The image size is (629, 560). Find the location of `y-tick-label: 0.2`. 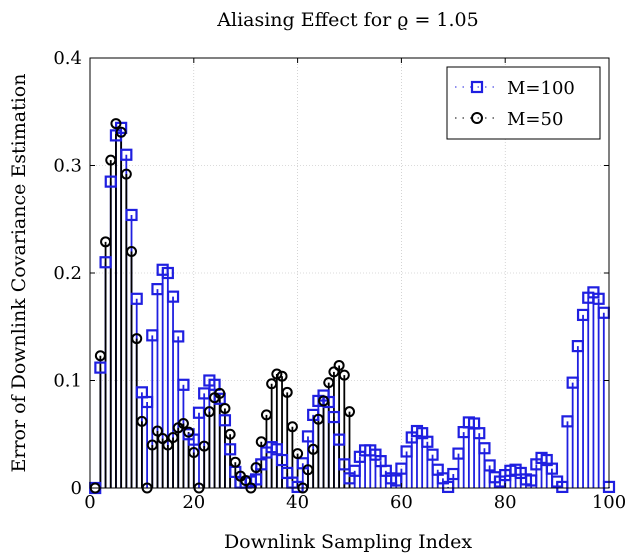

y-tick-label: 0.2 is located at coordinates (67, 273).